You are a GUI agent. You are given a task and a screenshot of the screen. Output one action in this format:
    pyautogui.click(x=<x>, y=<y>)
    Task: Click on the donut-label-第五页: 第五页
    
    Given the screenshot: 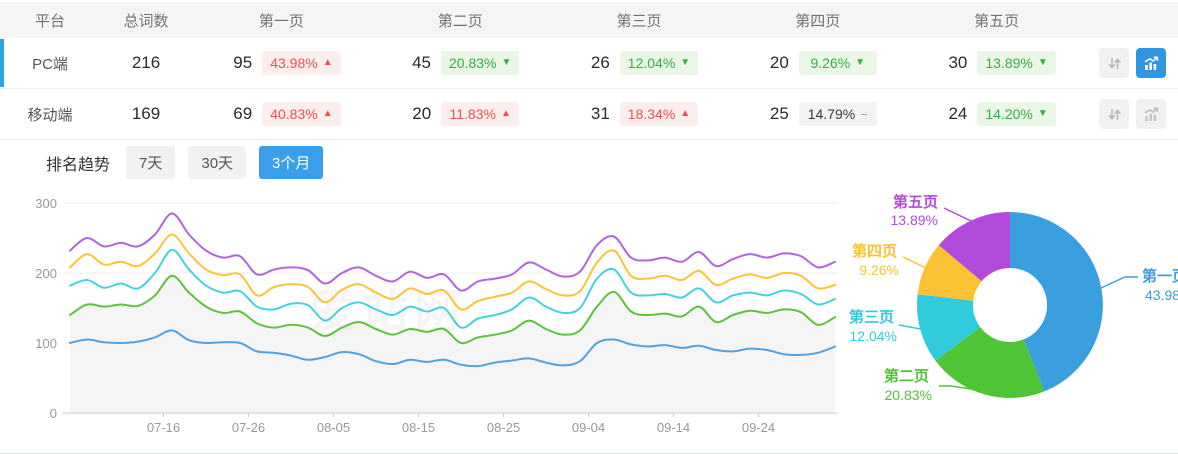 What is the action you would take?
    pyautogui.click(x=915, y=202)
    